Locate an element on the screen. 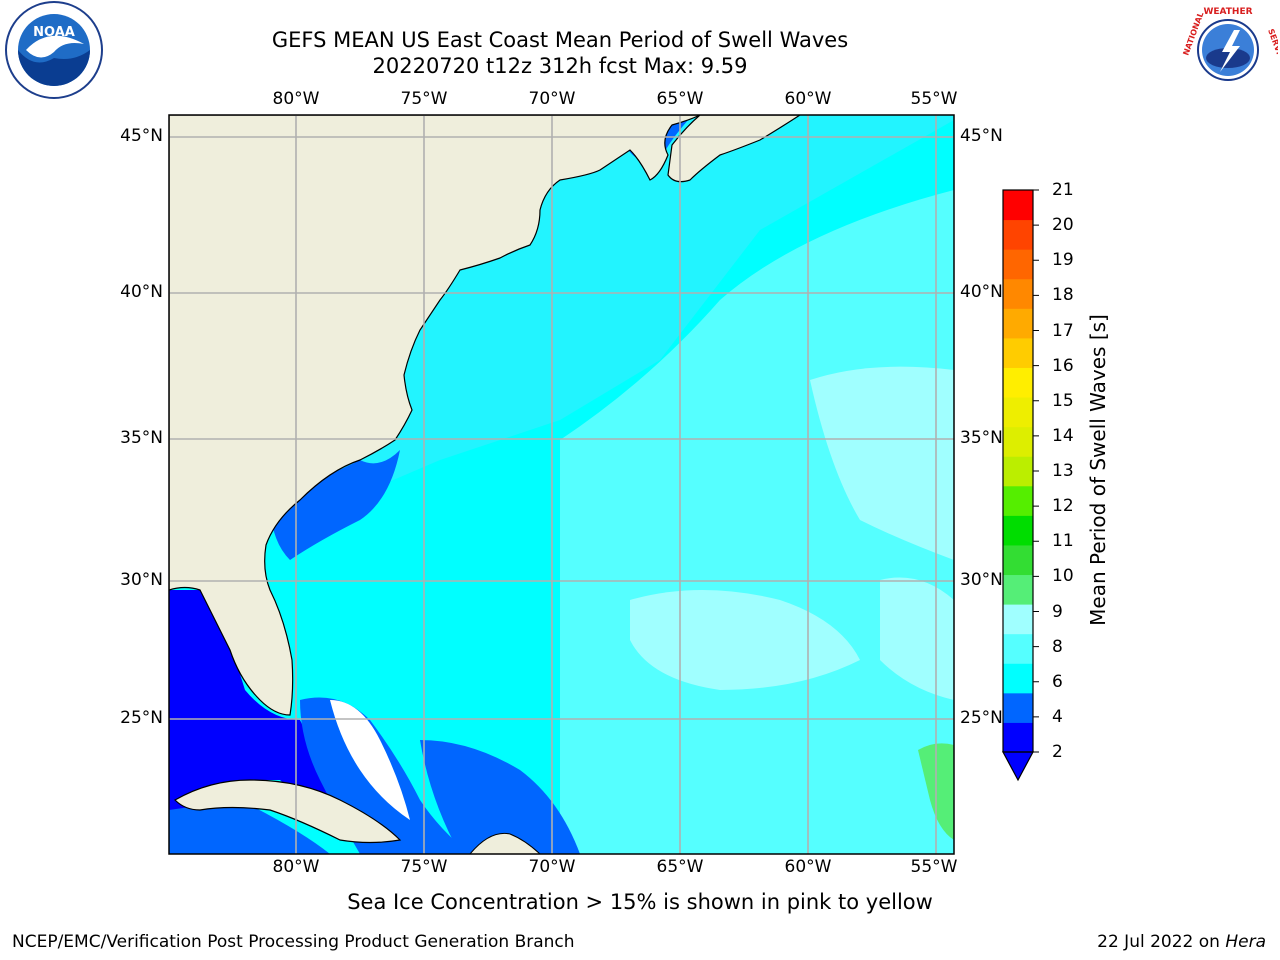  land-nova-scotia is located at coordinates (734, 149).